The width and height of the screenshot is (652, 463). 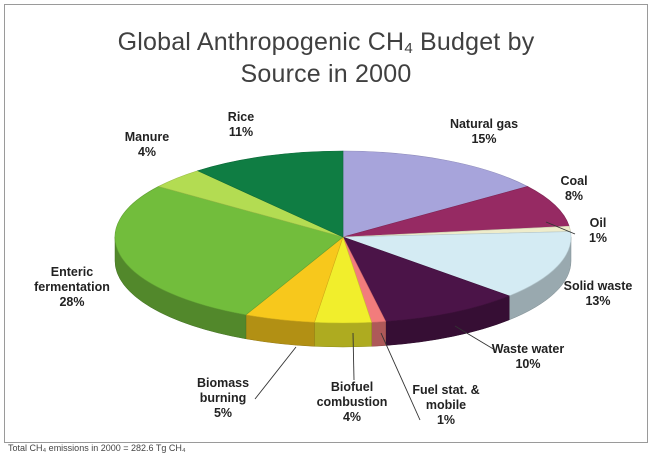 What do you see at coordinates (147, 152) in the screenshot?
I see `slice-percent-manure: 4%` at bounding box center [147, 152].